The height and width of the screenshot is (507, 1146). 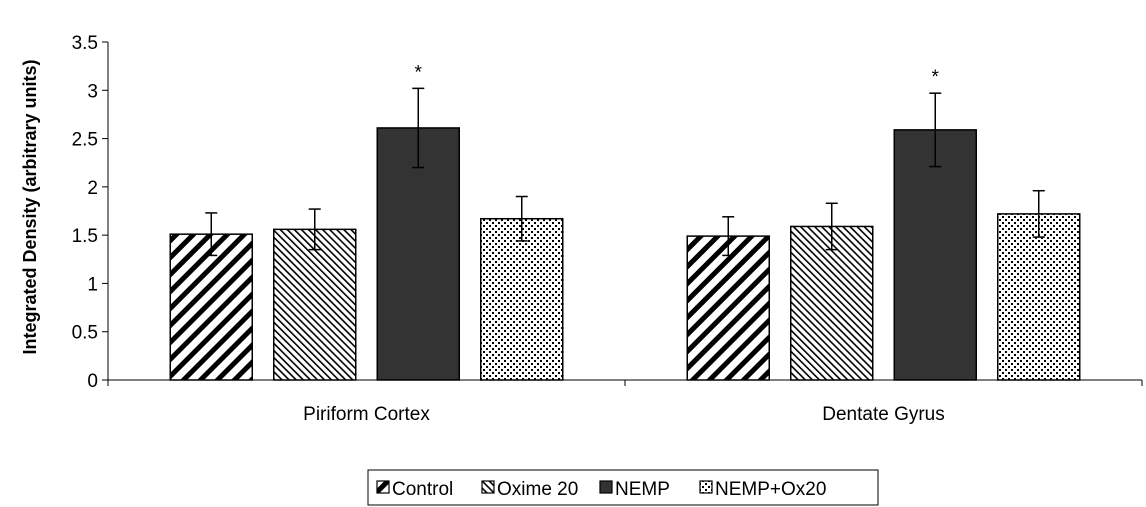 I want to click on legend: Control Oxime 20 NEMP NEMP+Ox20, so click(x=623, y=487).